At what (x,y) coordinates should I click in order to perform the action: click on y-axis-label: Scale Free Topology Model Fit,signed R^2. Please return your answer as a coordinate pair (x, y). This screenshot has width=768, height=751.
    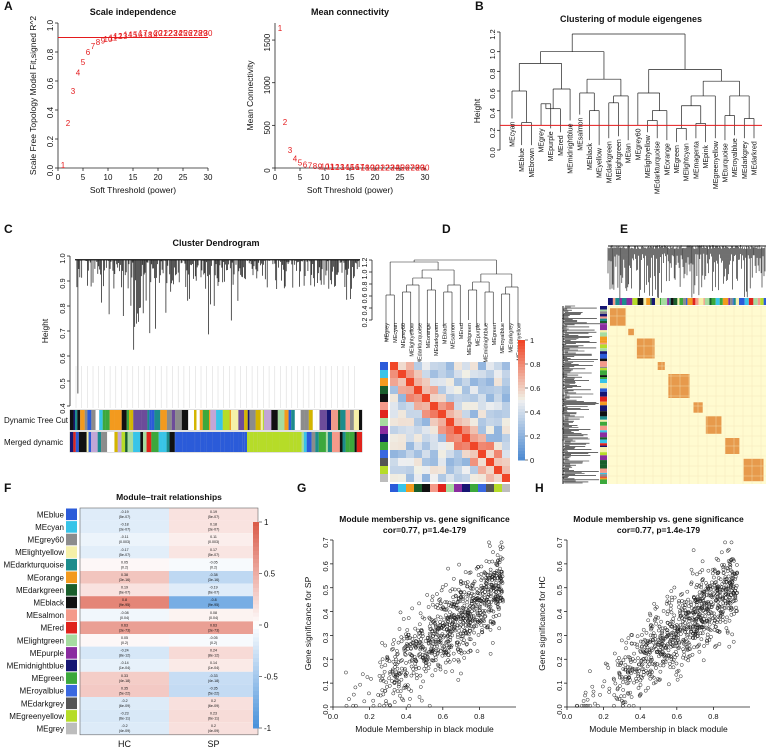
    Looking at the image, I should click on (33, 96).